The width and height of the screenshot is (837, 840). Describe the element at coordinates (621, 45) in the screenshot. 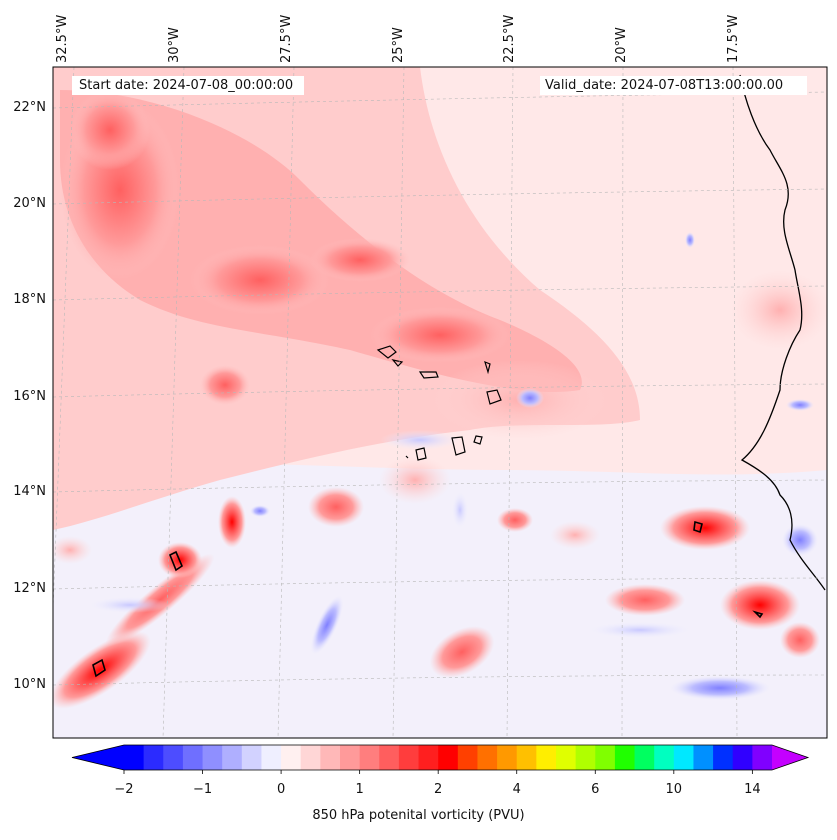

I see `lon-tick-label: 20°W` at that location.